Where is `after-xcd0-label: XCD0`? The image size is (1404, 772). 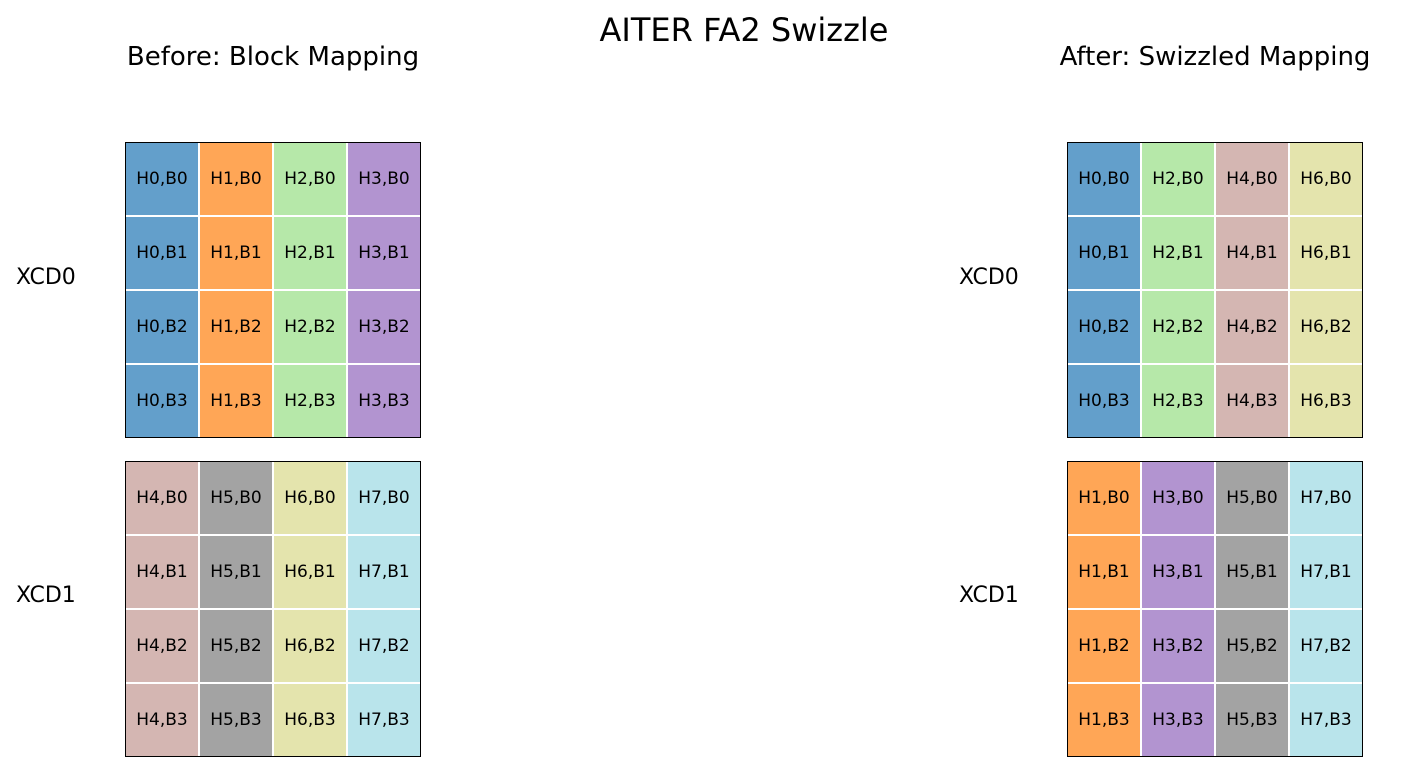
after-xcd0-label: XCD0 is located at coordinates (989, 277).